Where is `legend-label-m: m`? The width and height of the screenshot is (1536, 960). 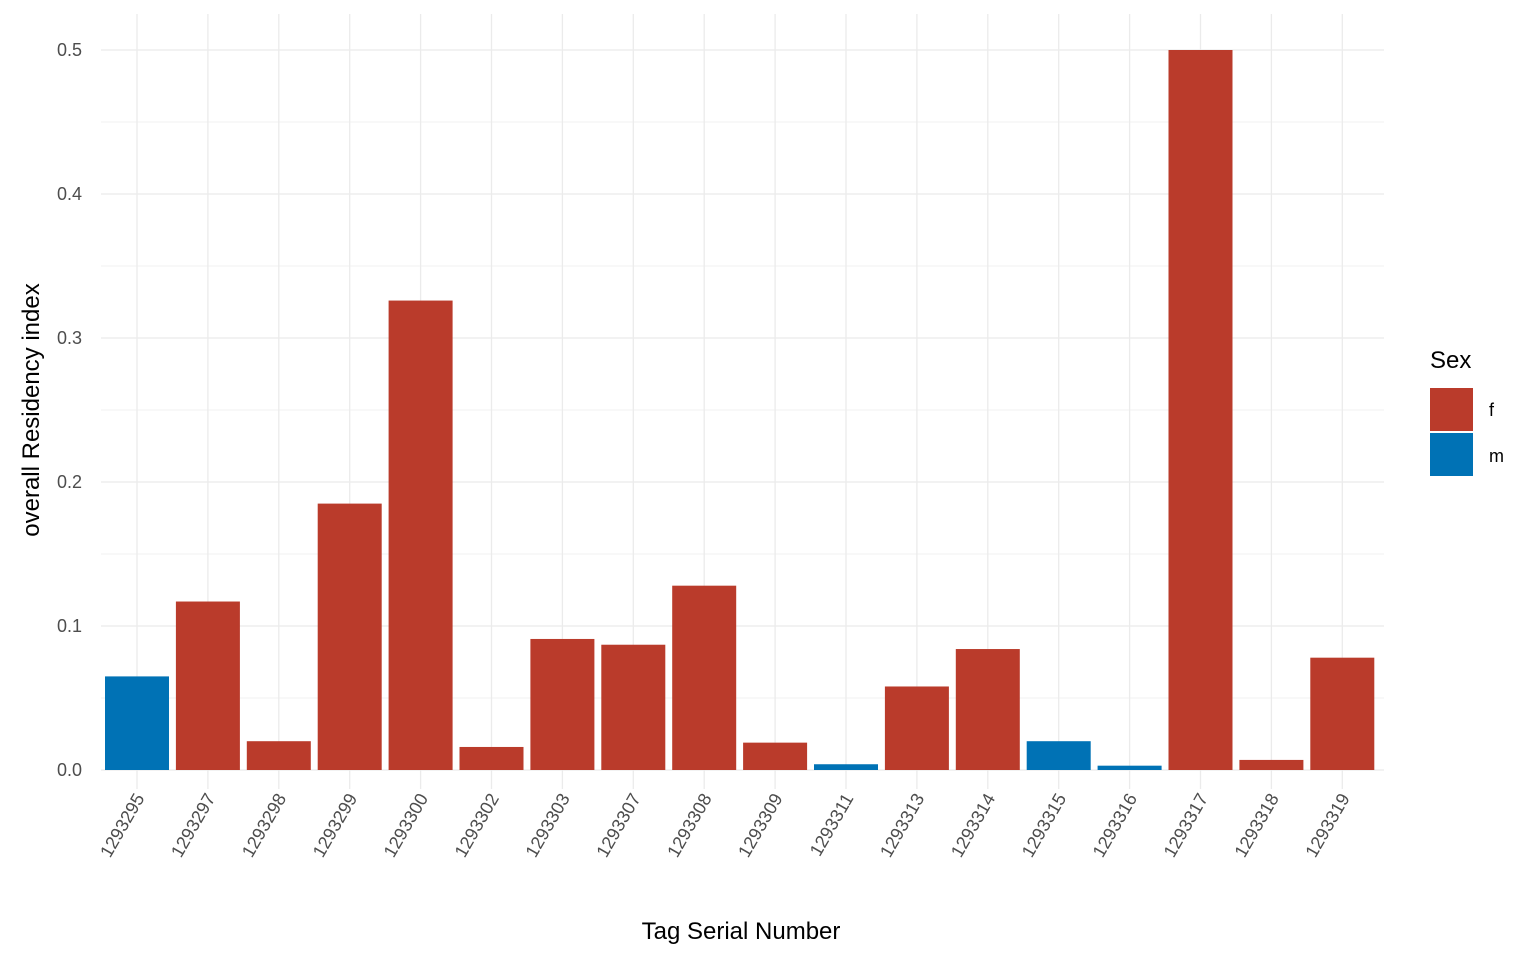
legend-label-m: m is located at coordinates (1496, 456).